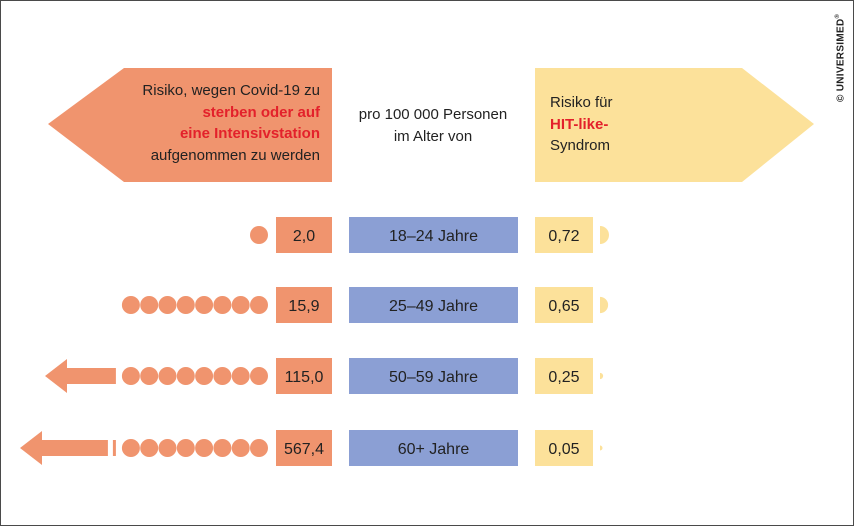 This screenshot has height=526, width=854. I want to click on age-group-label: 25–49 Jahre, so click(433, 306).